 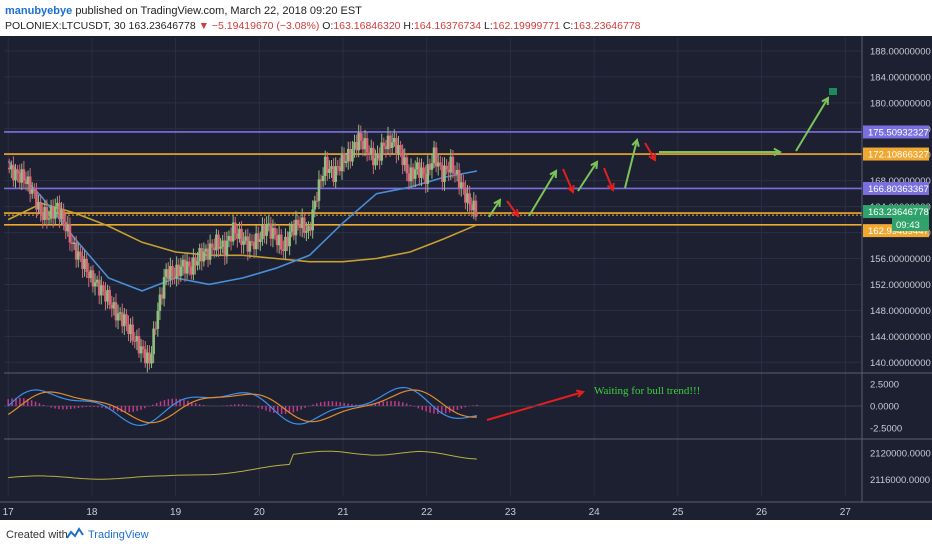 I want to click on macd-plot, so click(x=433, y=406).